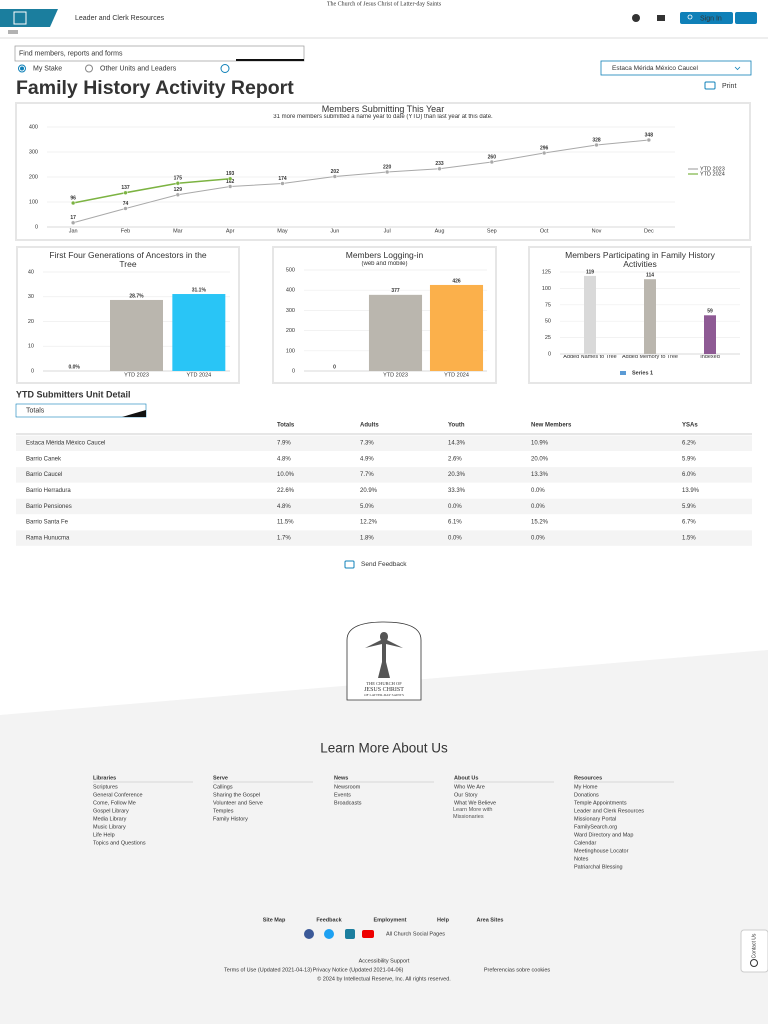 The image size is (768, 1024). Describe the element at coordinates (114, 803) in the screenshot. I see `footer-link: Come, Follow Me` at that location.